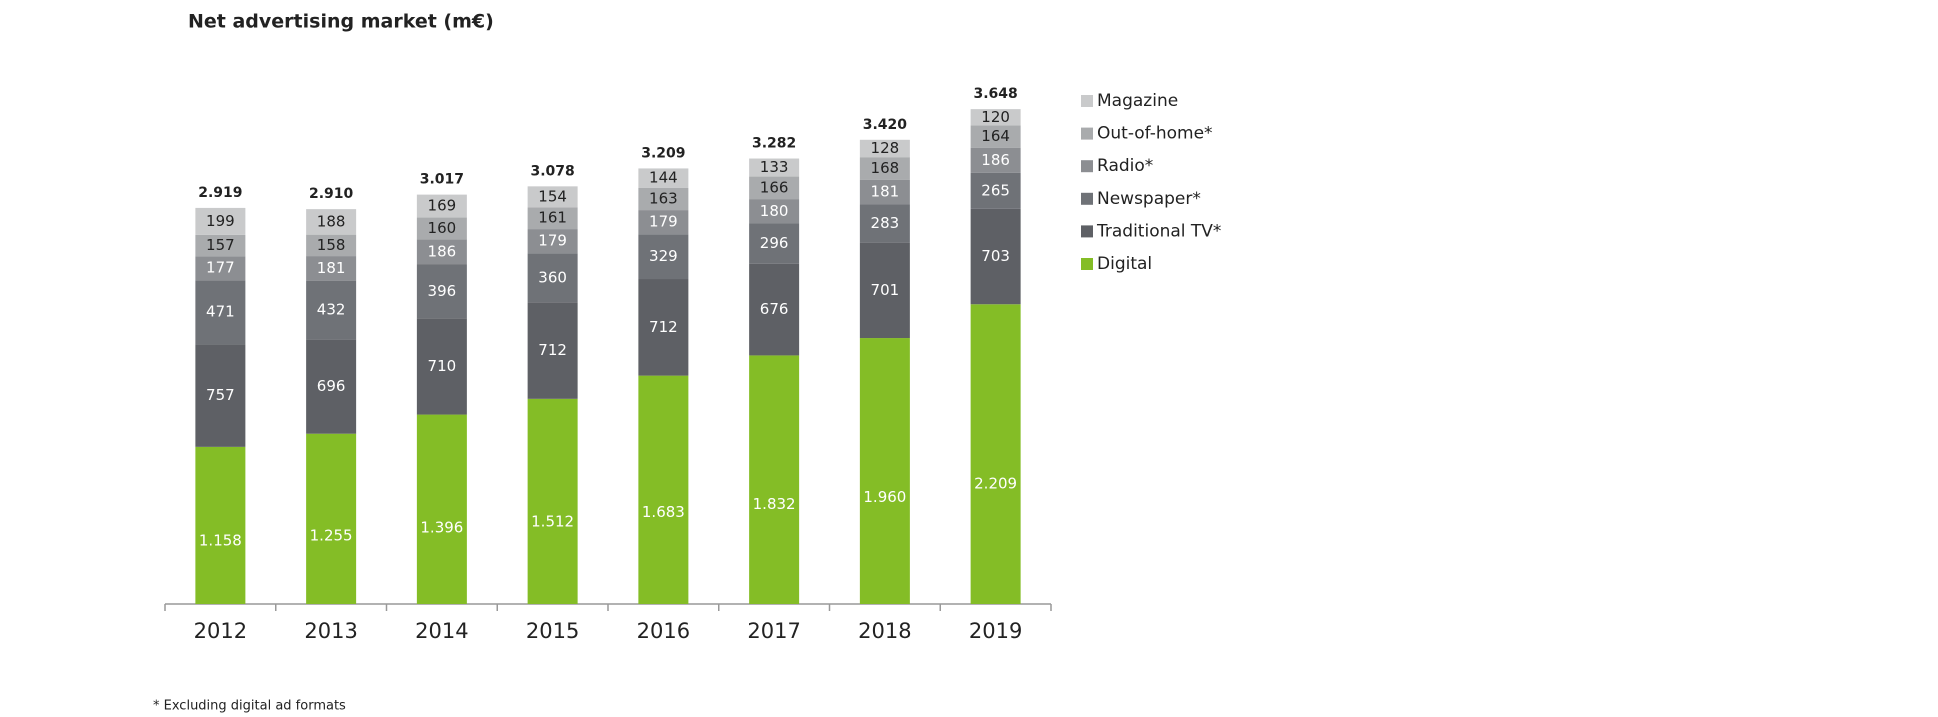  Describe the element at coordinates (663, 199) in the screenshot. I see `value-label: 163` at that location.